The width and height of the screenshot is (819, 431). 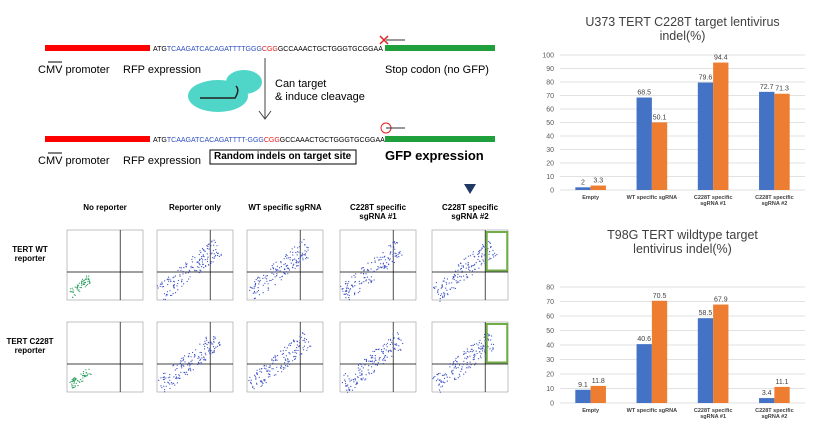 What do you see at coordinates (550, 346) in the screenshot?
I see `y-tick-label: 40` at bounding box center [550, 346].